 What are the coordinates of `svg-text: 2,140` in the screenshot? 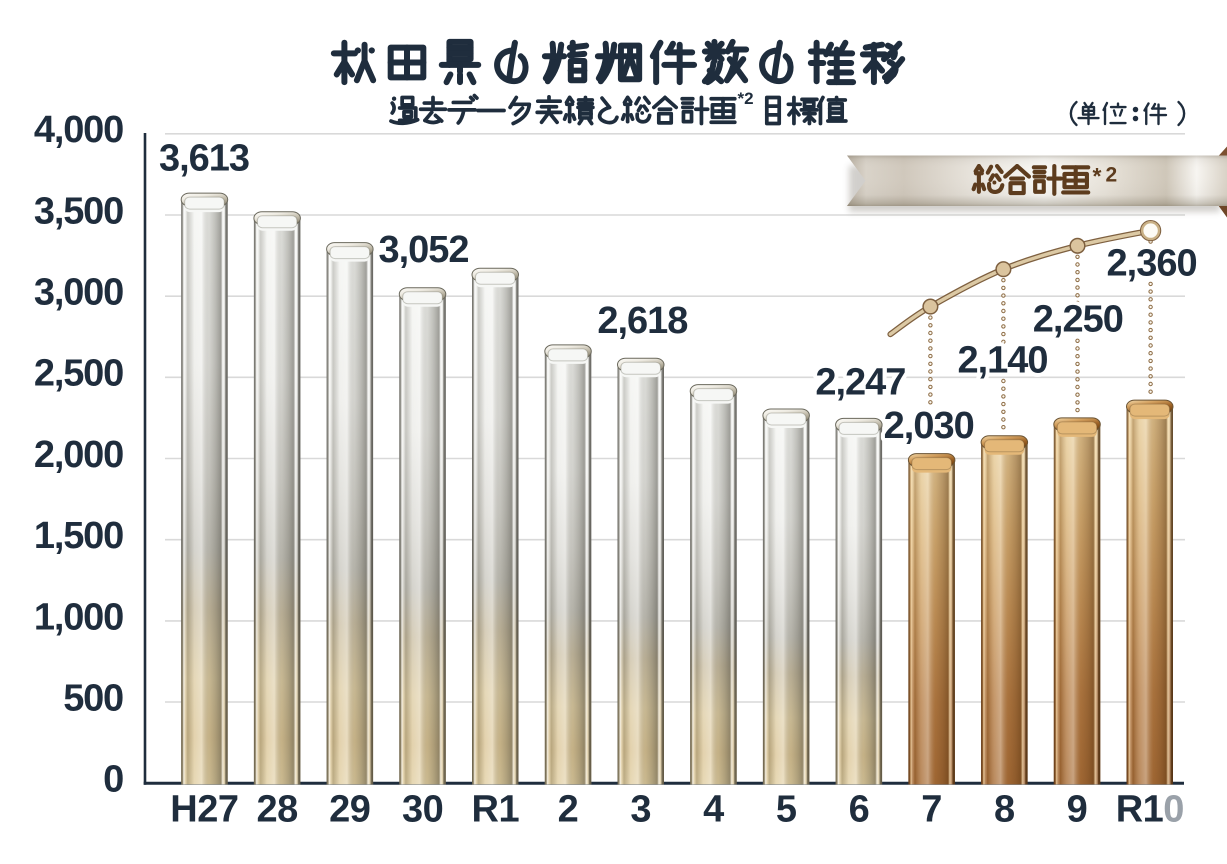 It's located at (1002, 360).